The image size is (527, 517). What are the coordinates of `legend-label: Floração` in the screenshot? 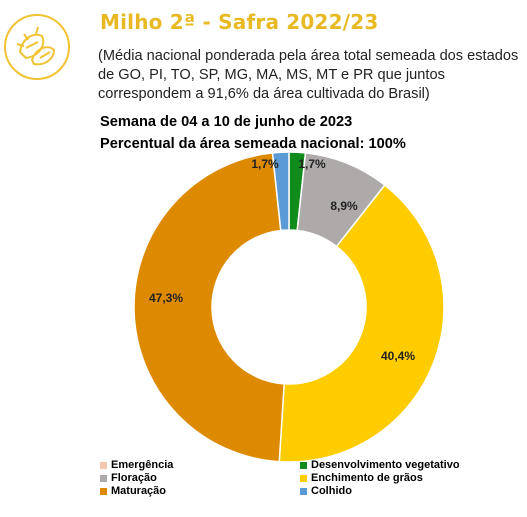 It's located at (134, 478).